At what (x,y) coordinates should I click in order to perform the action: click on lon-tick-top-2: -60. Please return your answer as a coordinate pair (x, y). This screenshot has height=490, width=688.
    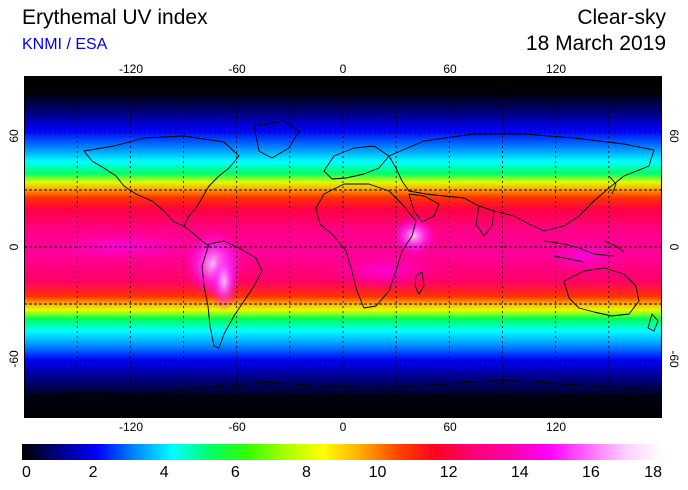
    Looking at the image, I should click on (237, 69).